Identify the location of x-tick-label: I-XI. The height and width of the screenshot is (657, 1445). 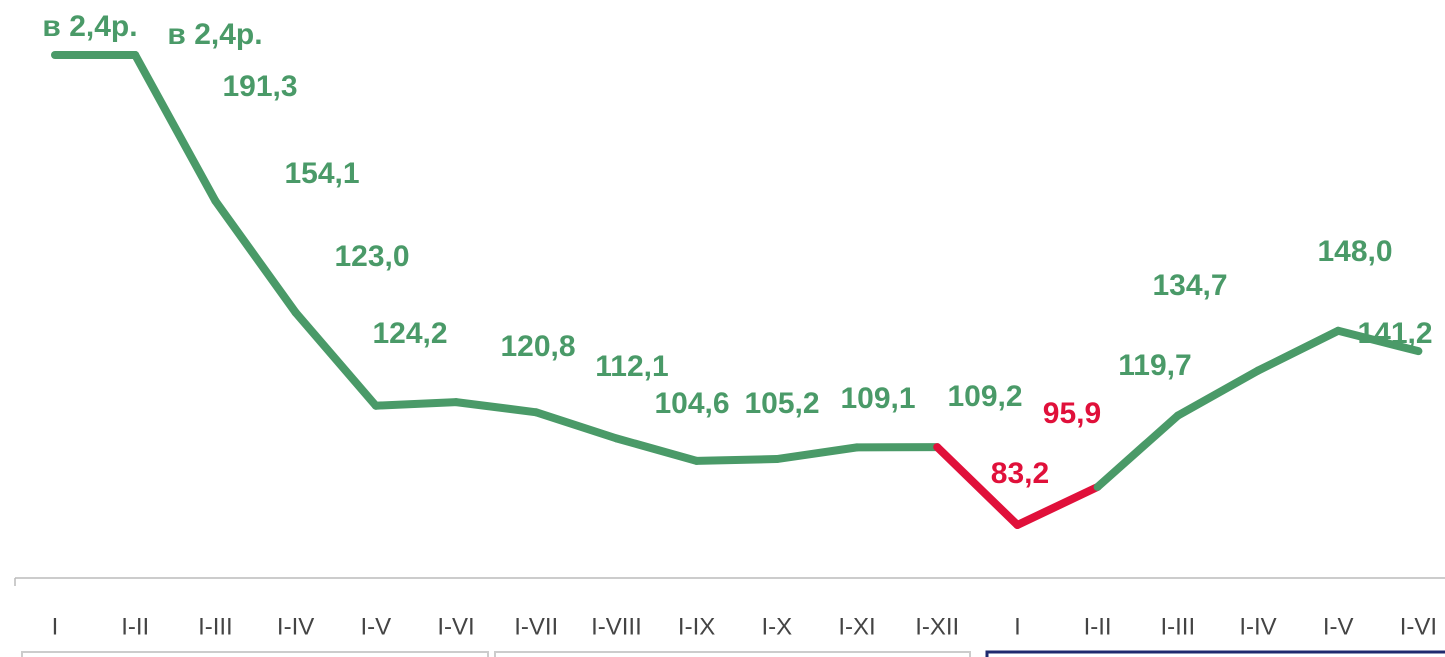
(856, 626).